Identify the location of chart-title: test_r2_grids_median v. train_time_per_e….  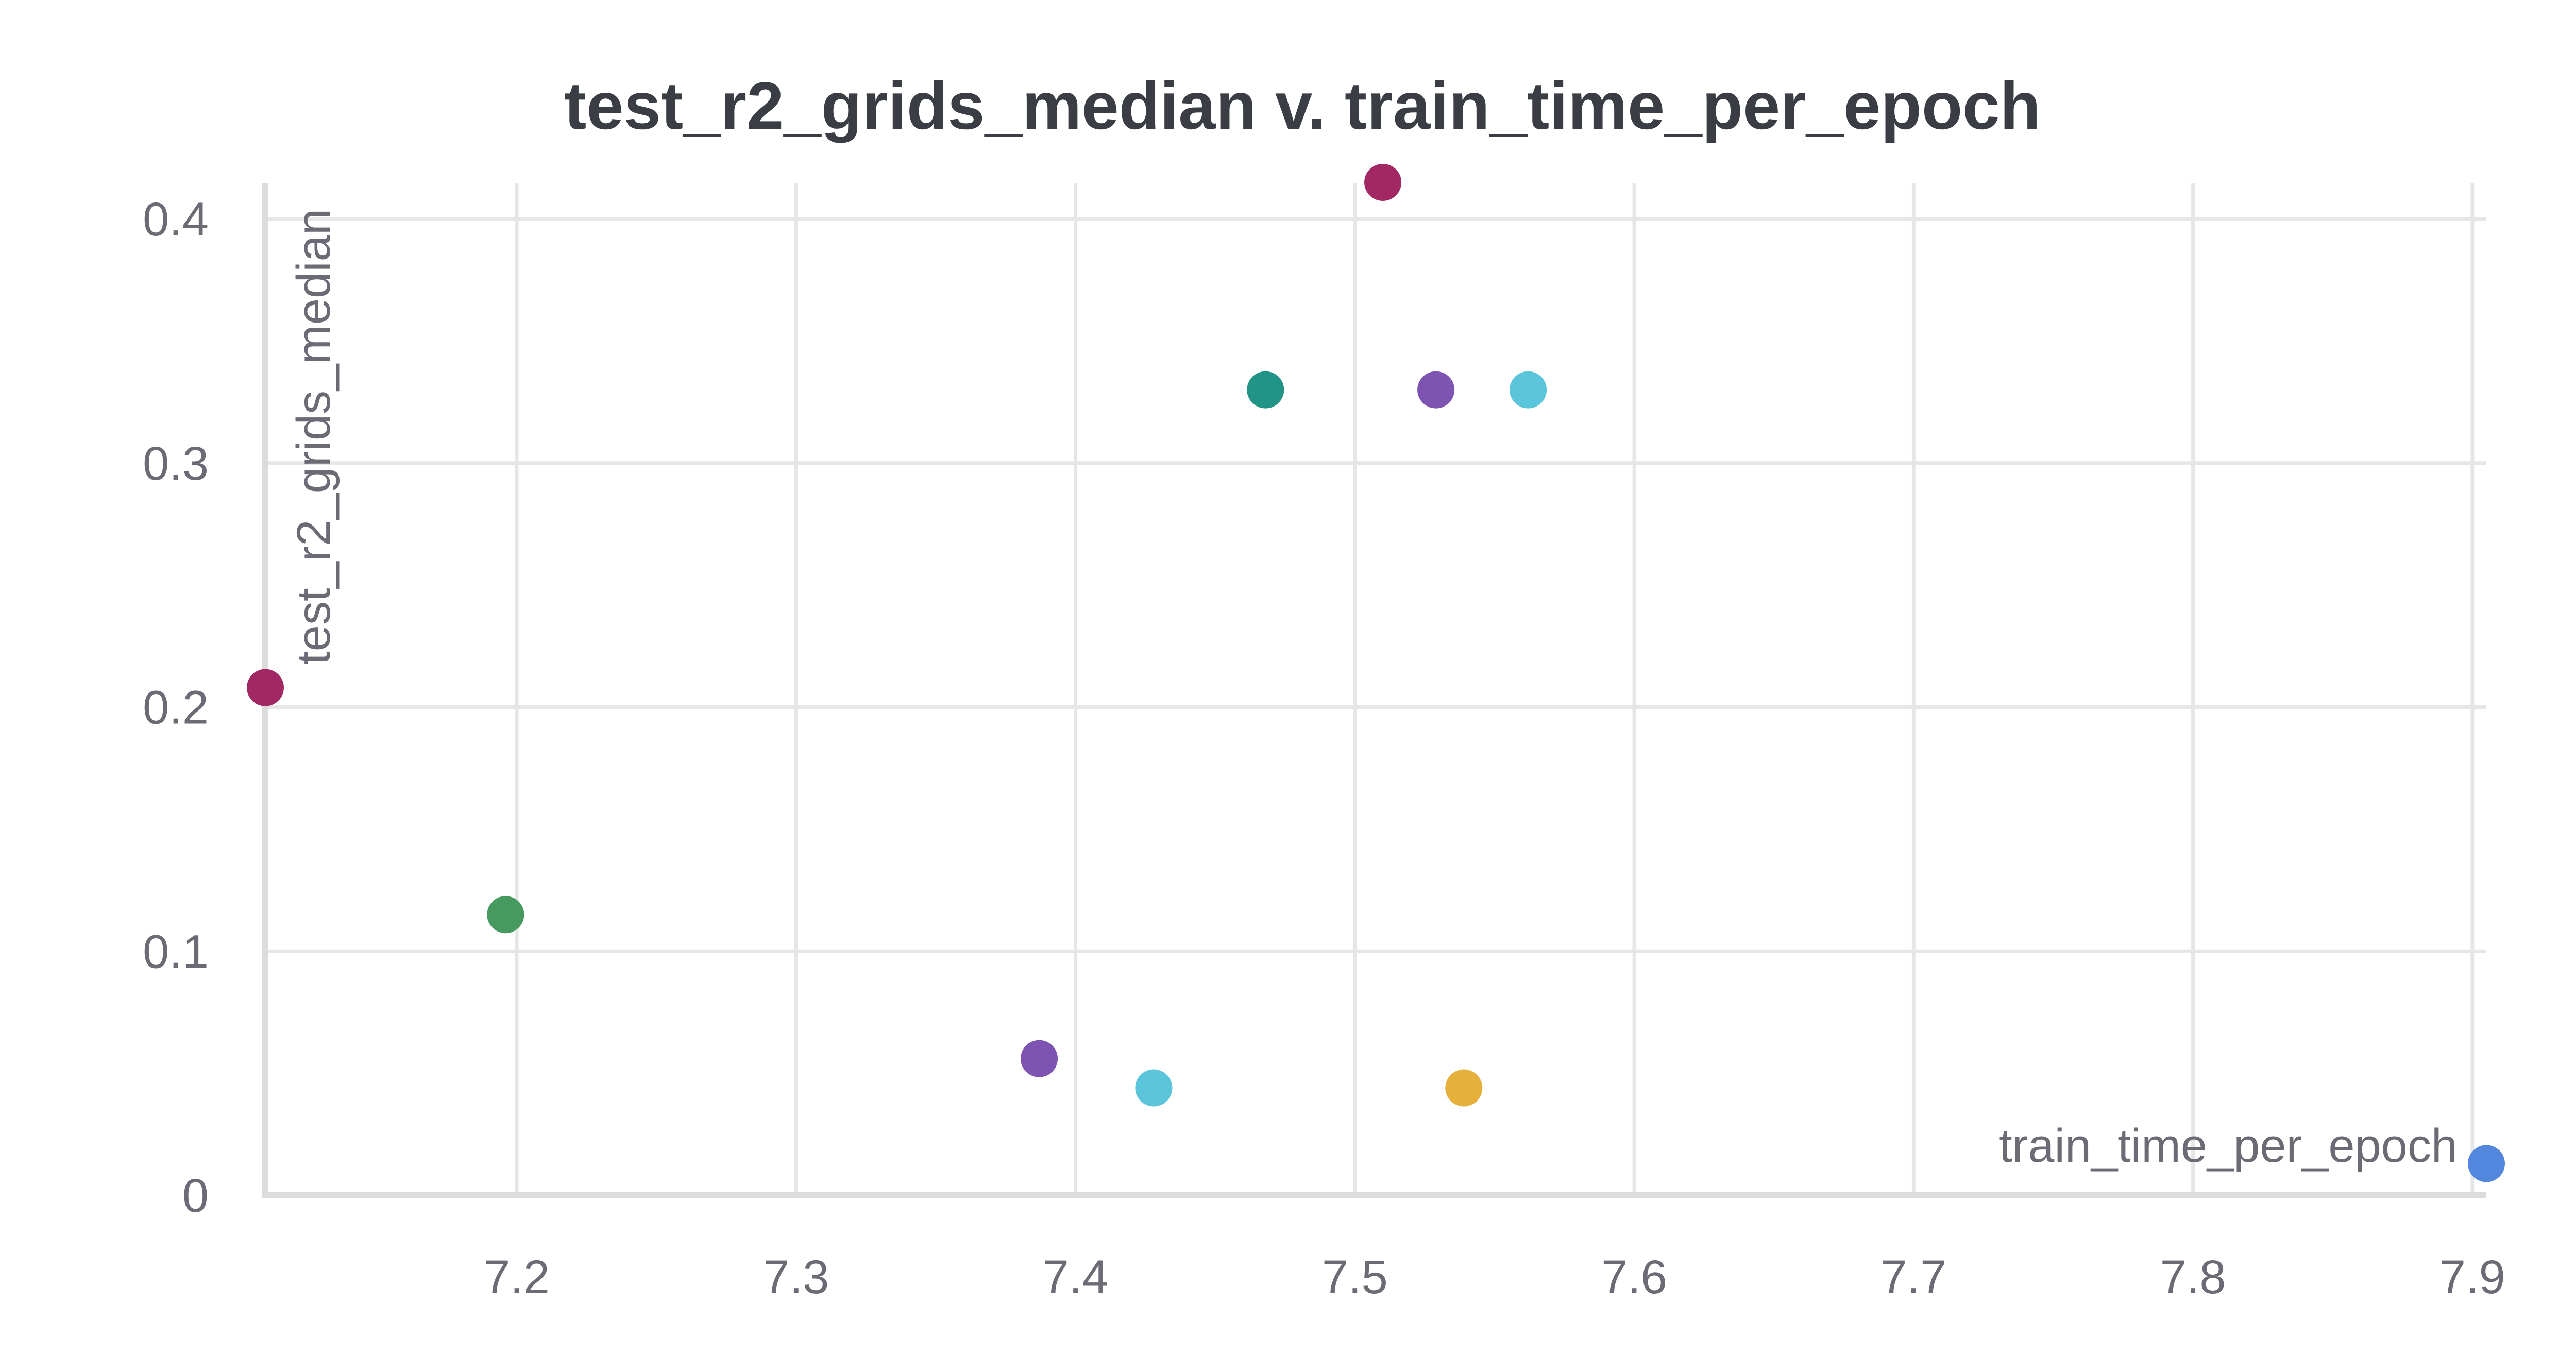
(1302, 106).